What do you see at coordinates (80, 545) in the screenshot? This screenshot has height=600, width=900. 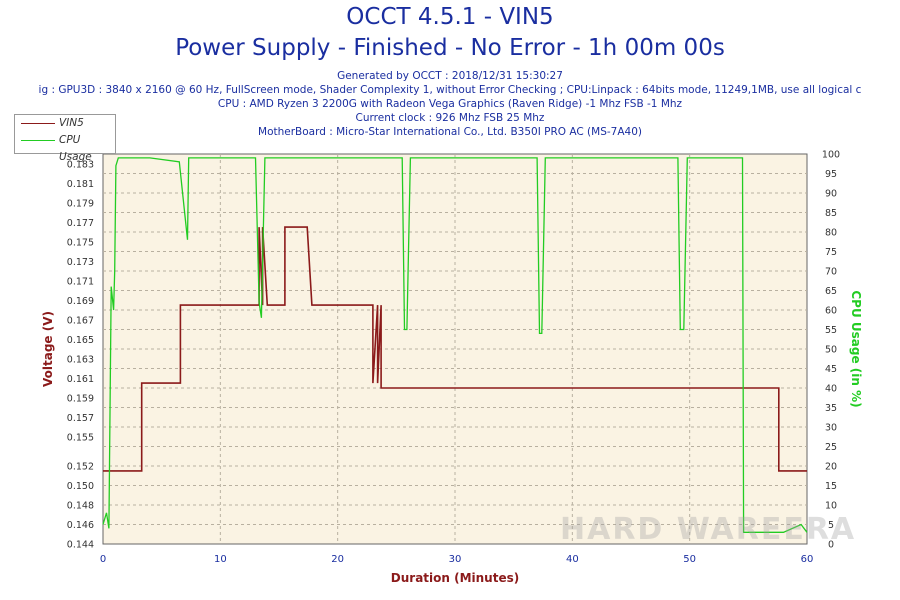 I see `y-tick-label: 0.144` at bounding box center [80, 545].